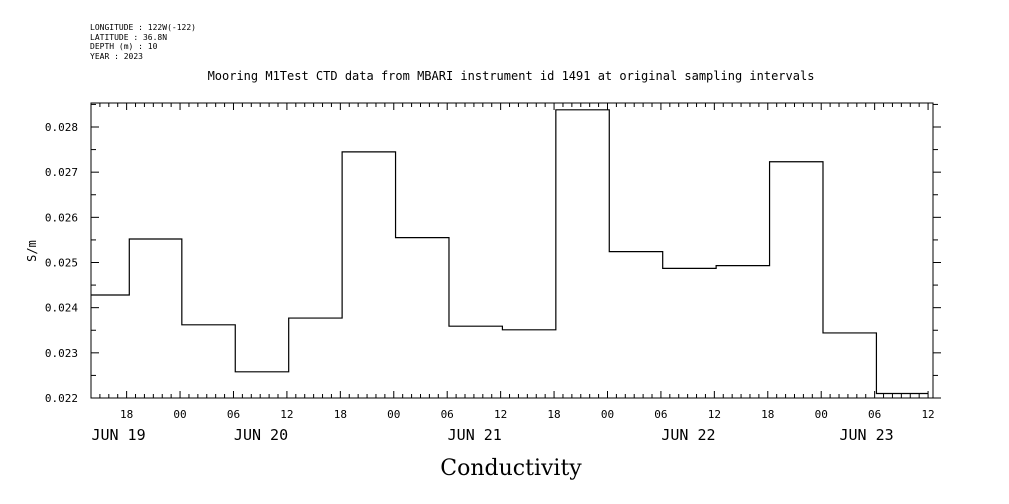 The image size is (1009, 504). Describe the element at coordinates (124, 46) in the screenshot. I see `meta-depth: DEPTH (m) : 10` at that location.